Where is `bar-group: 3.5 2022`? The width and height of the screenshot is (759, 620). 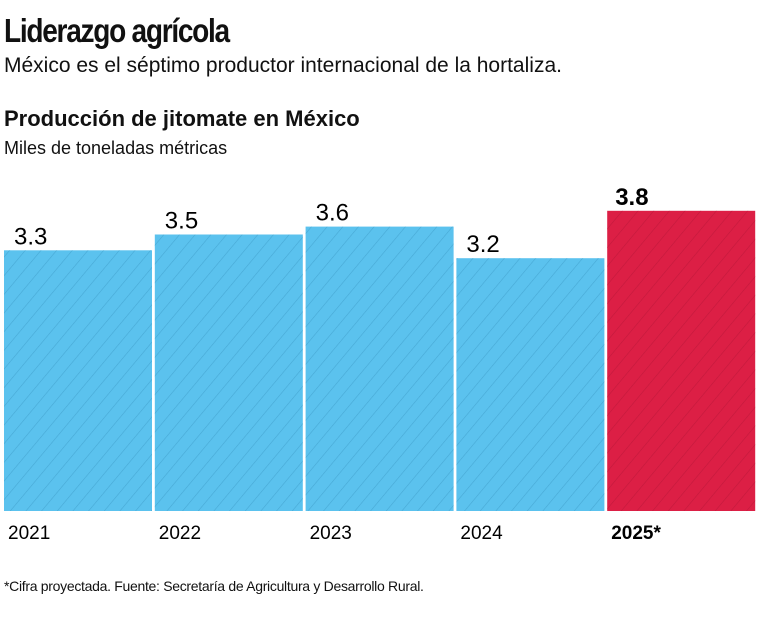 bar-group: 3.5 2022 is located at coordinates (228, 376).